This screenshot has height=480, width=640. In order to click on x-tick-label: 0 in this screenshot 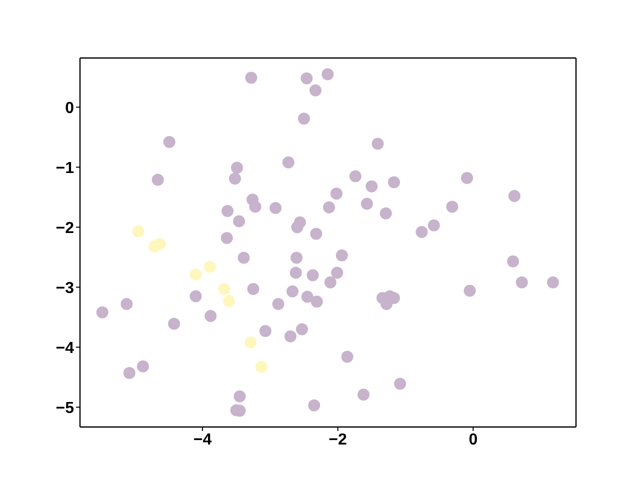, I will do `click(473, 439)`.